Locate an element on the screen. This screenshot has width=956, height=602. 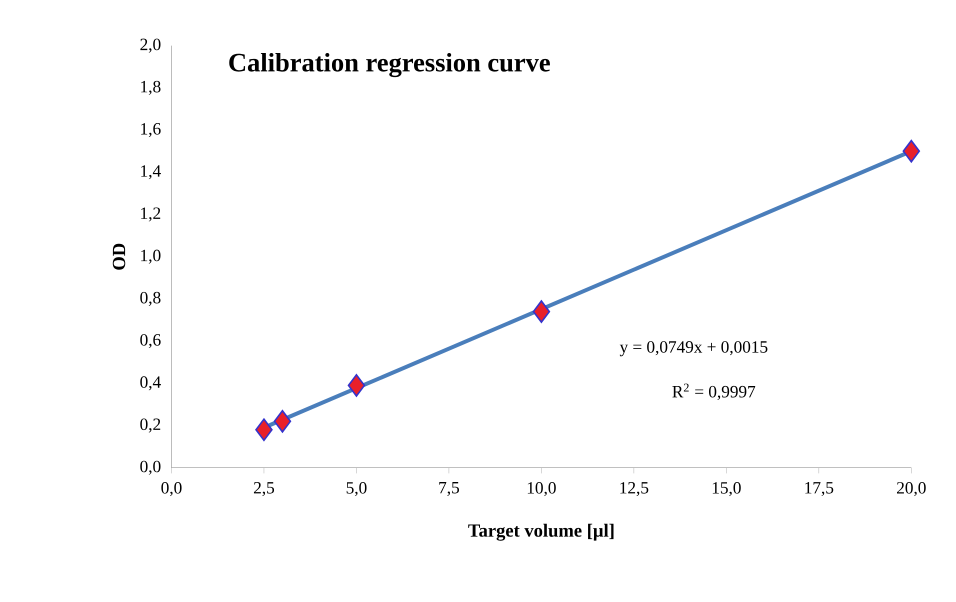
y-tick-label: 1,6 is located at coordinates (151, 130).